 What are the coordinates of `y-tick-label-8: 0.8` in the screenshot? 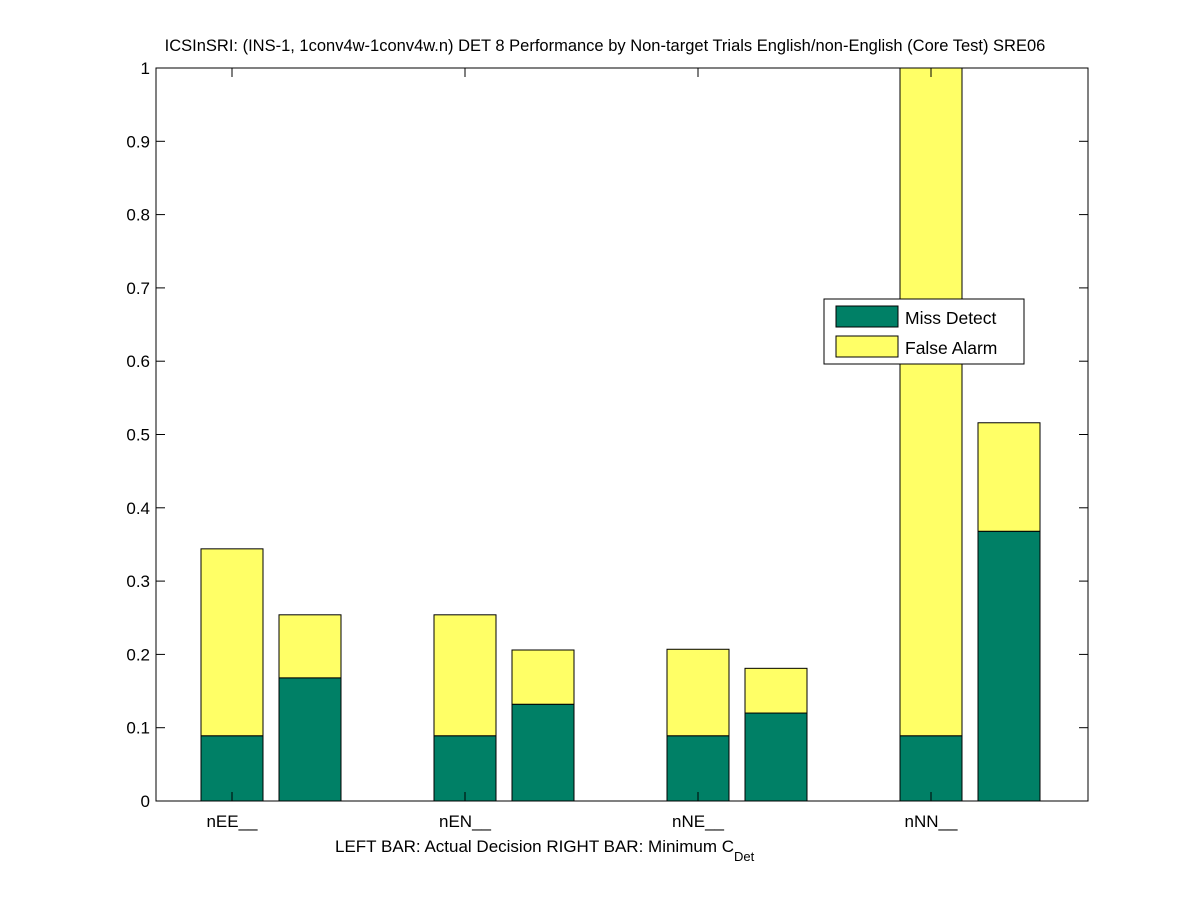 It's located at (138, 215).